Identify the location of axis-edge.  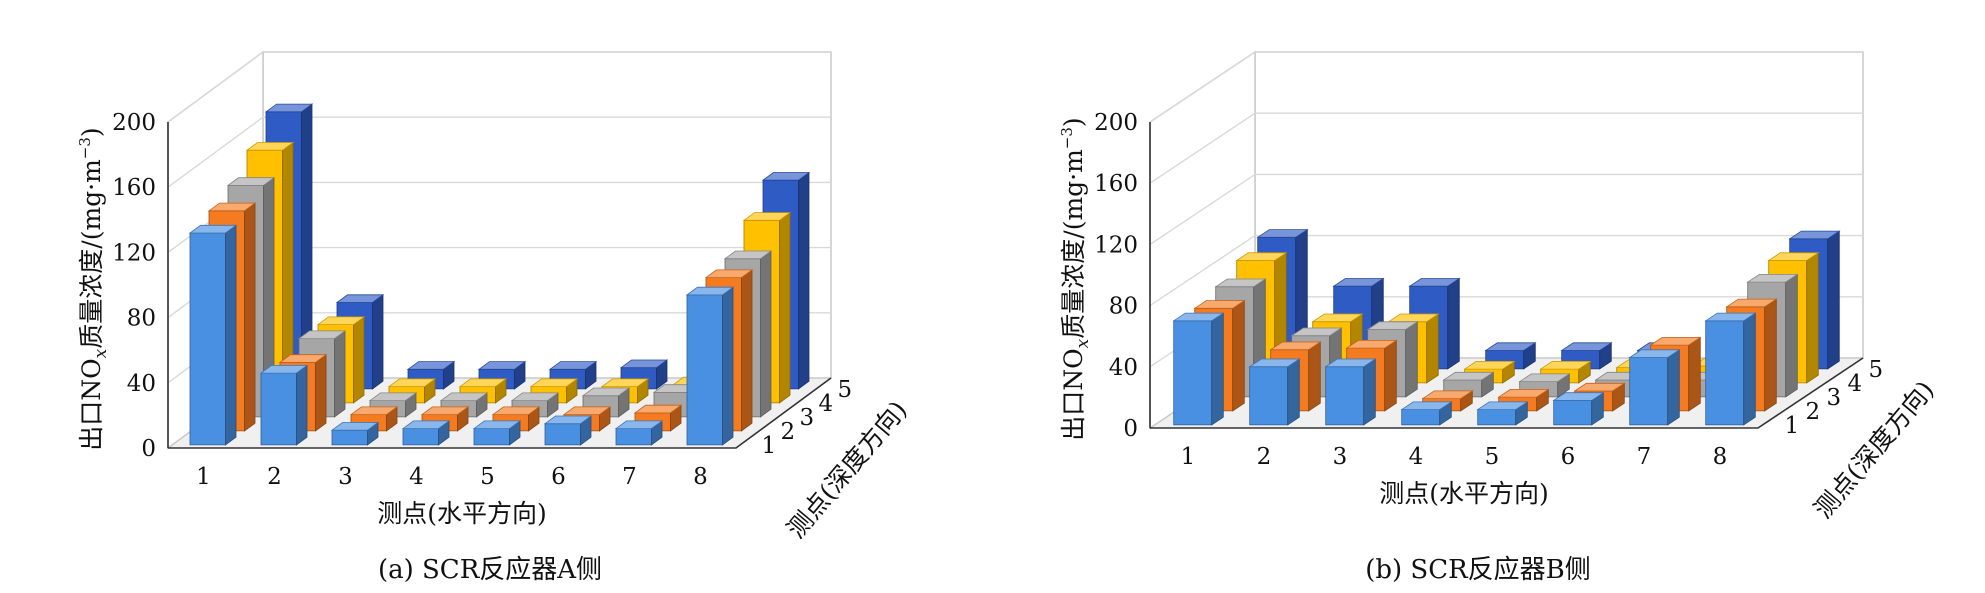
(500, 413).